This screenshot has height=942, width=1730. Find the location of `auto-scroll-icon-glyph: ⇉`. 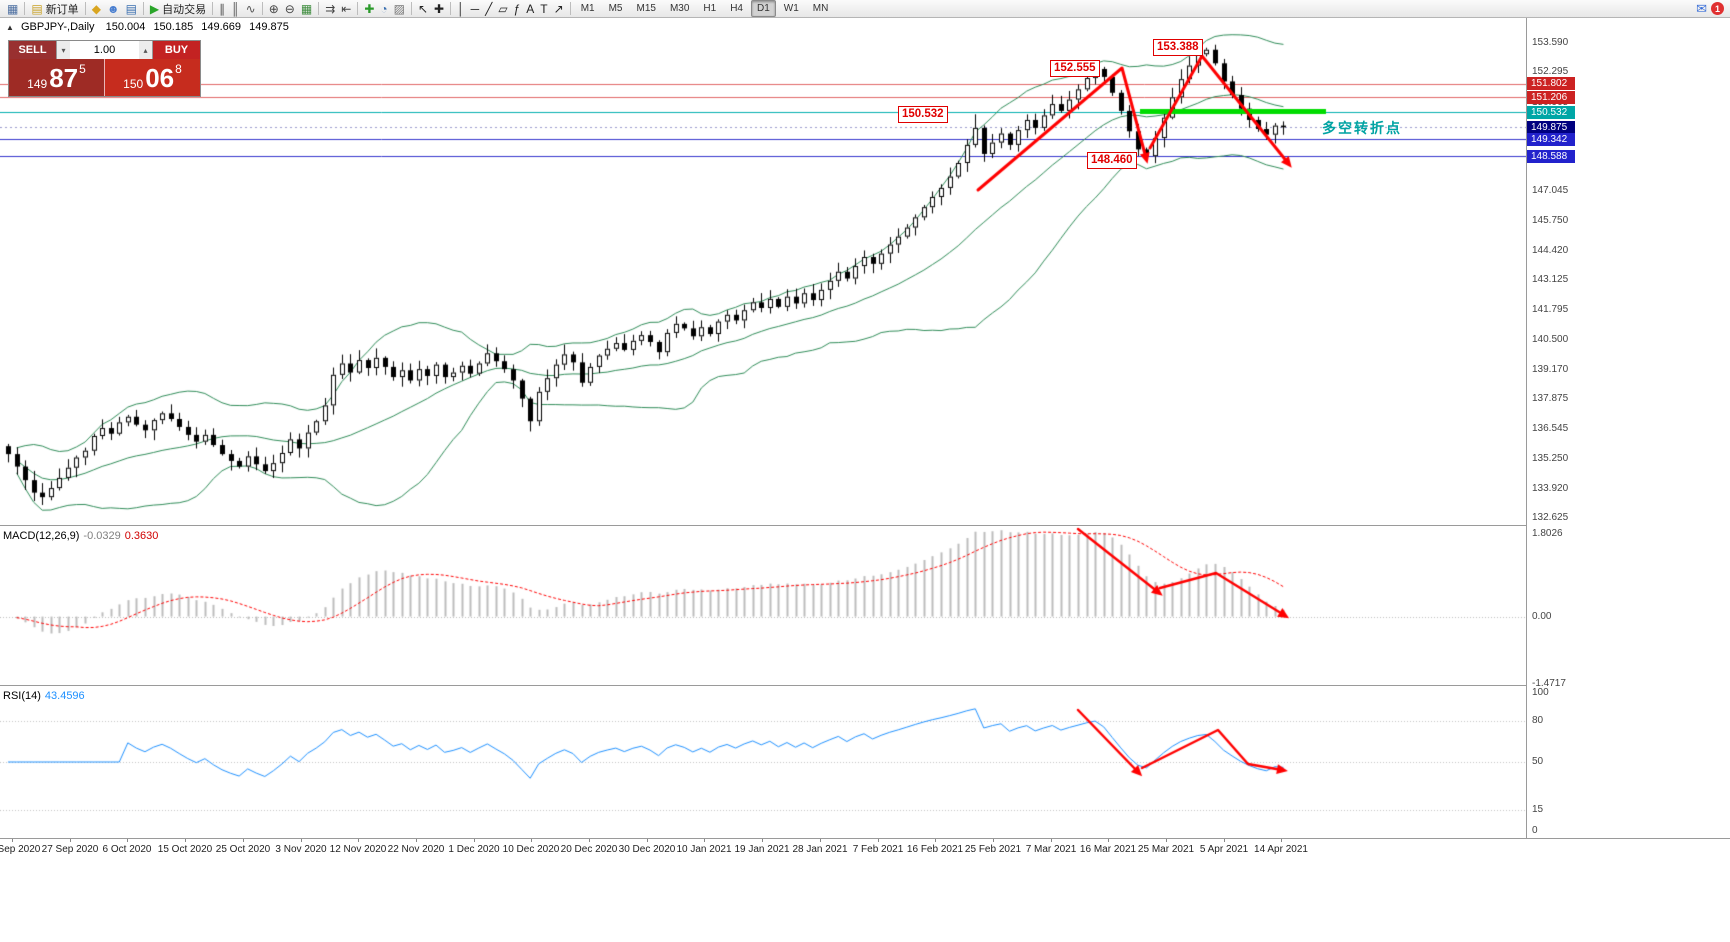

auto-scroll-icon-glyph: ⇉ is located at coordinates (330, 8).